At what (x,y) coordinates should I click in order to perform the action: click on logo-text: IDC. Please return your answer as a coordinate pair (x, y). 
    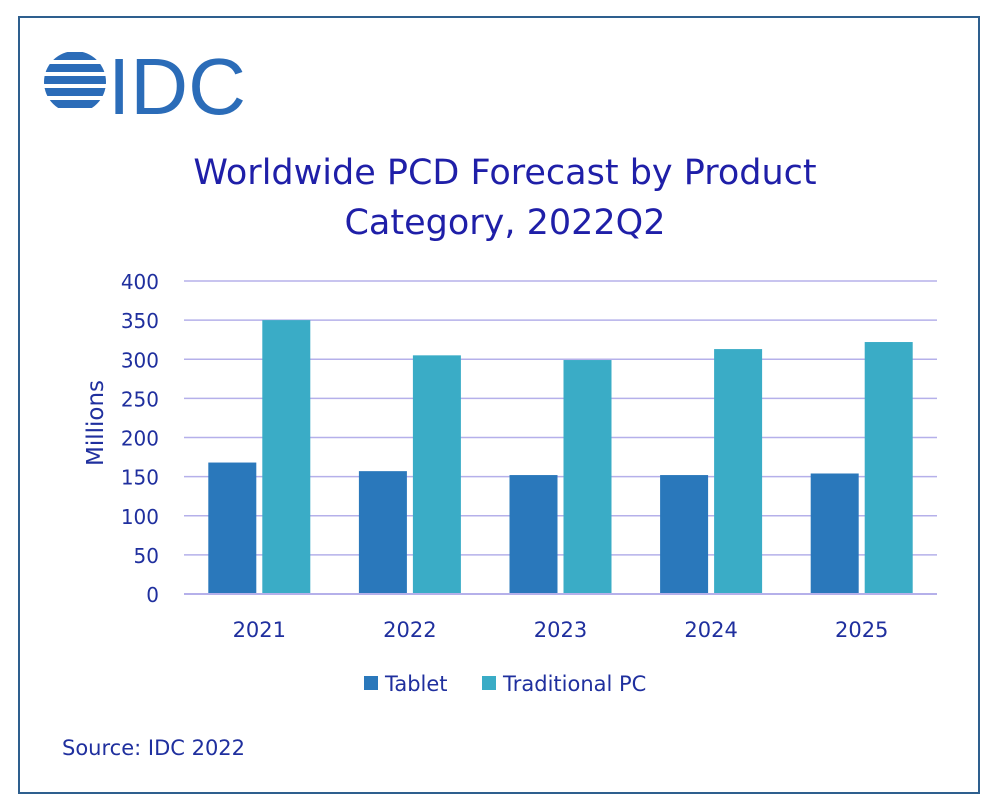
    Looking at the image, I should click on (177, 82).